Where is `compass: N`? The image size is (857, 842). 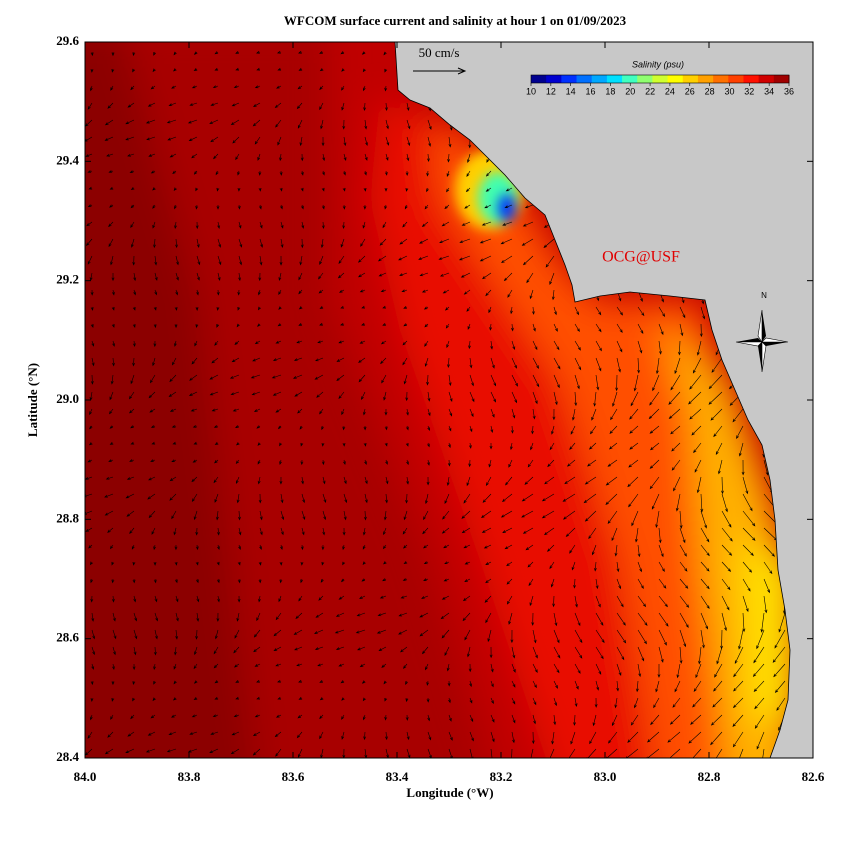 compass: N is located at coordinates (762, 332).